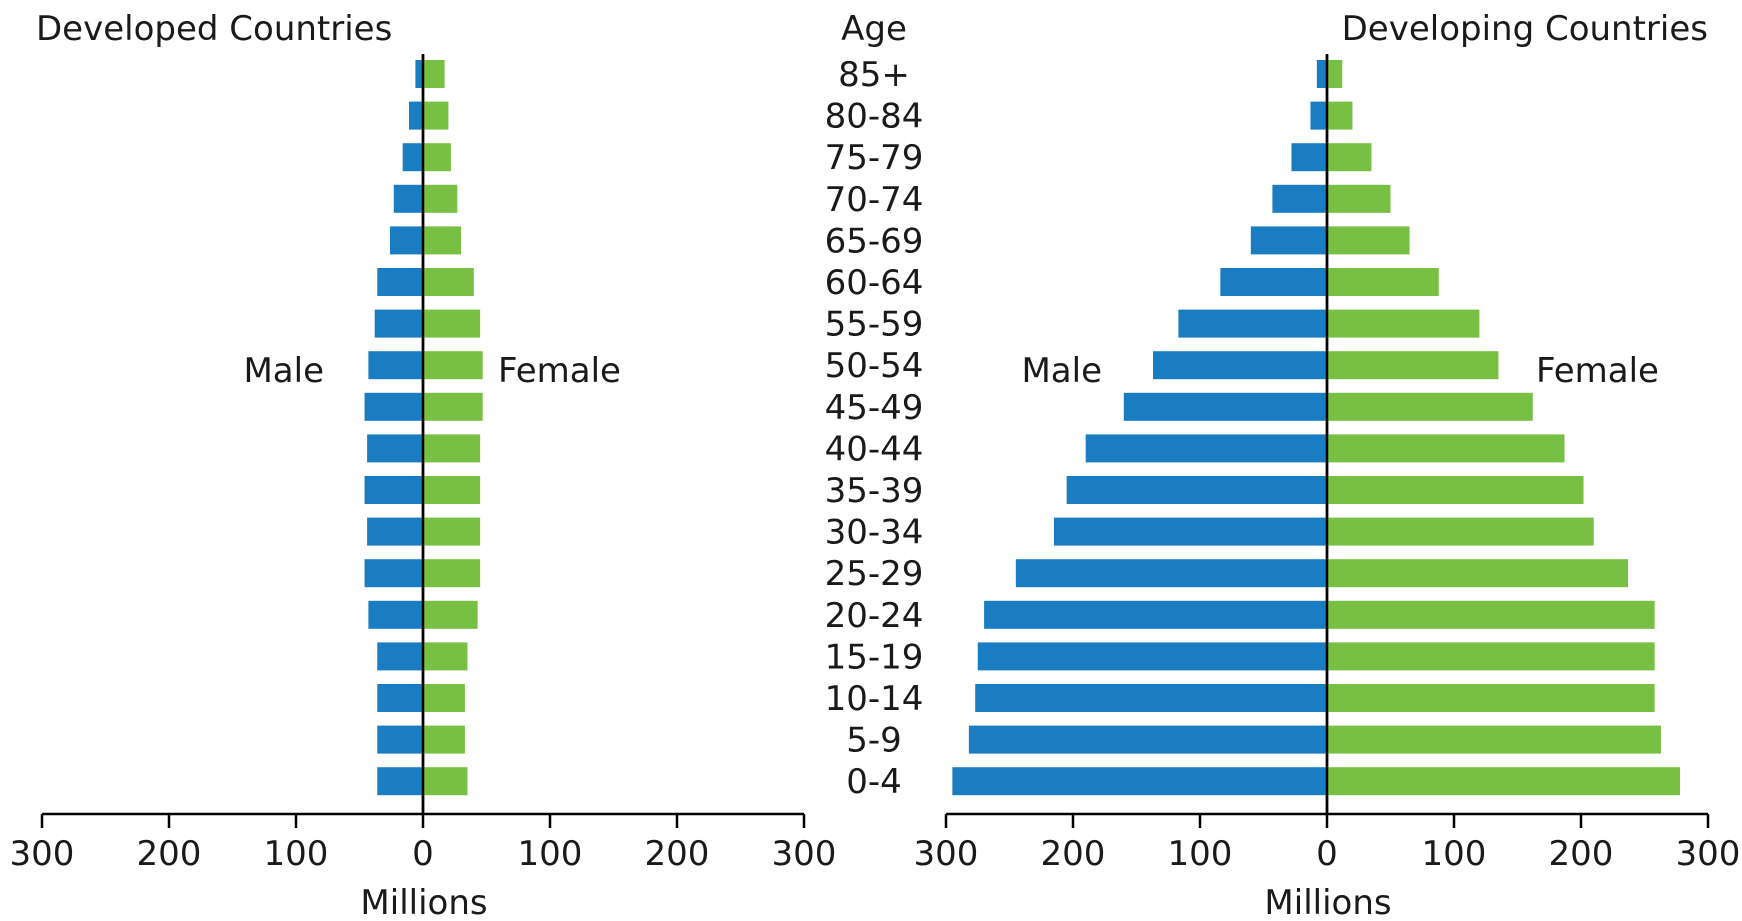  Describe the element at coordinates (874, 616) in the screenshot. I see `age-group-label: 20-24` at that location.